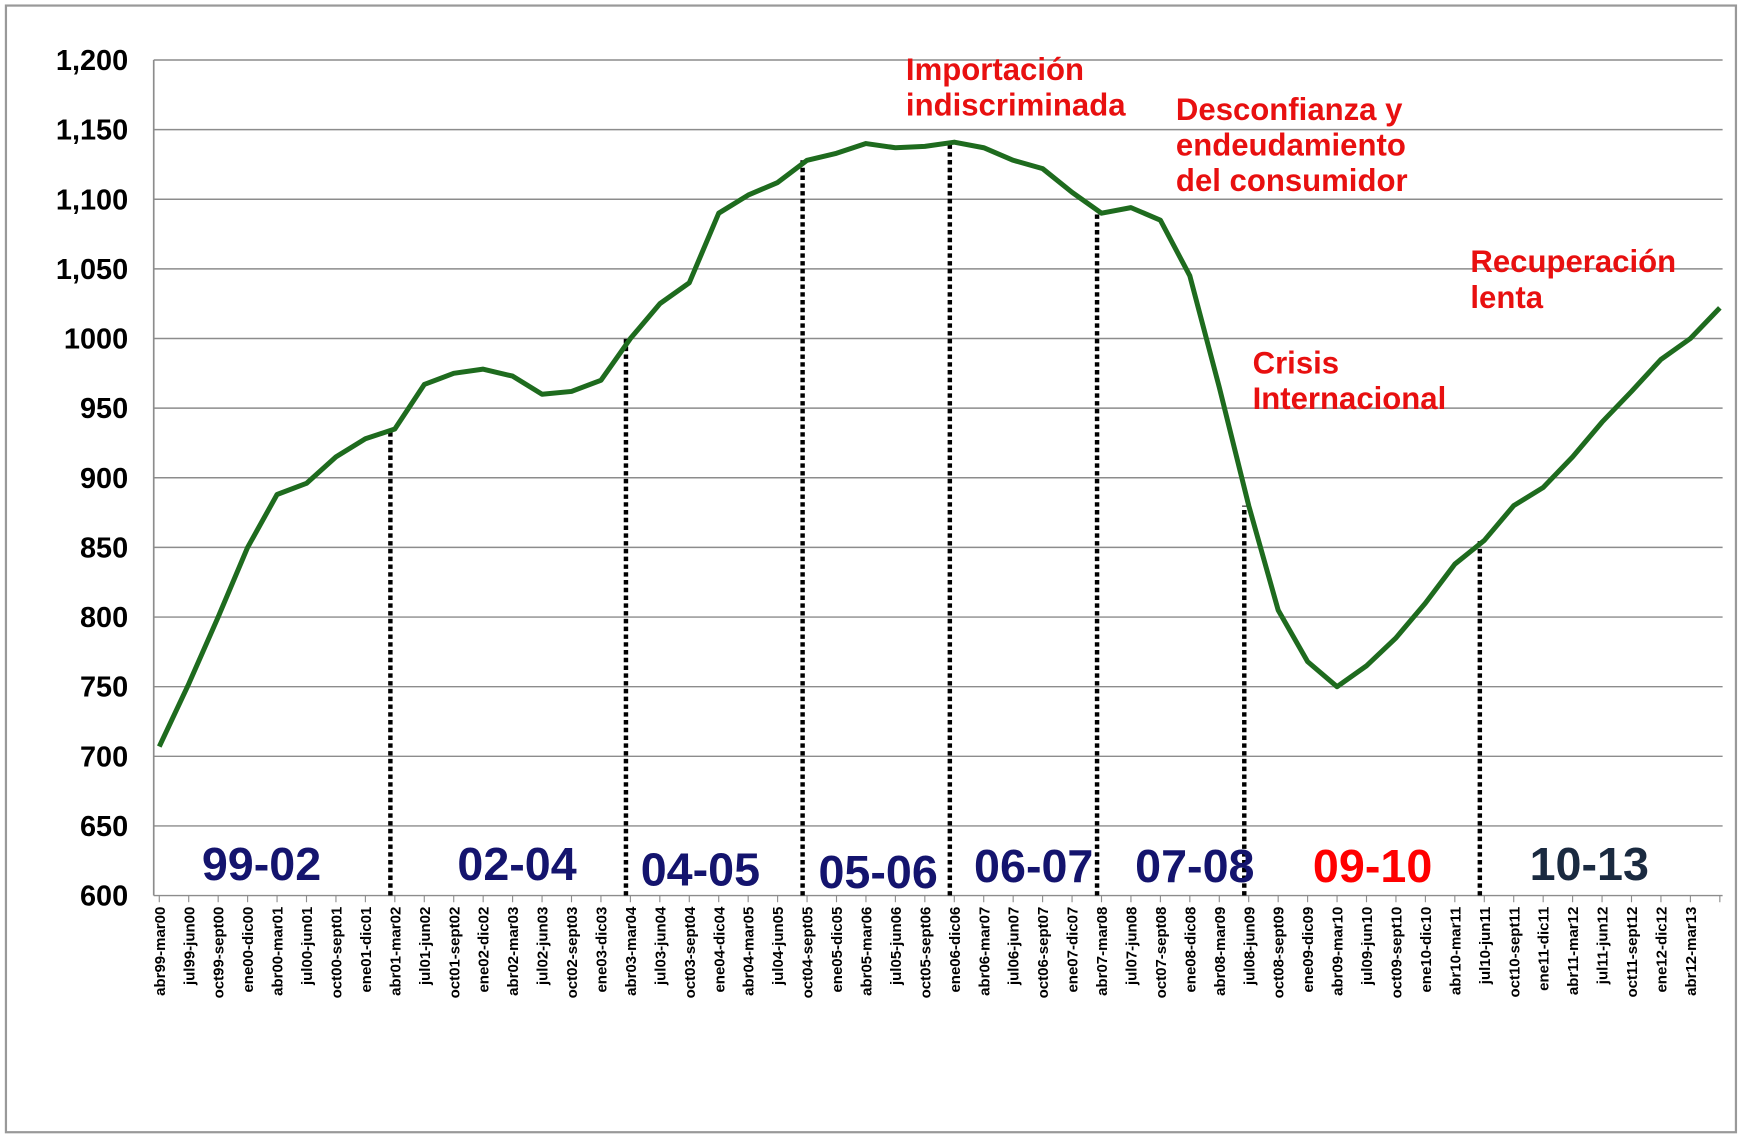 The width and height of the screenshot is (1743, 1140). What do you see at coordinates (778, 946) in the screenshot?
I see `x-tick-label: jul04-jun05` at bounding box center [778, 946].